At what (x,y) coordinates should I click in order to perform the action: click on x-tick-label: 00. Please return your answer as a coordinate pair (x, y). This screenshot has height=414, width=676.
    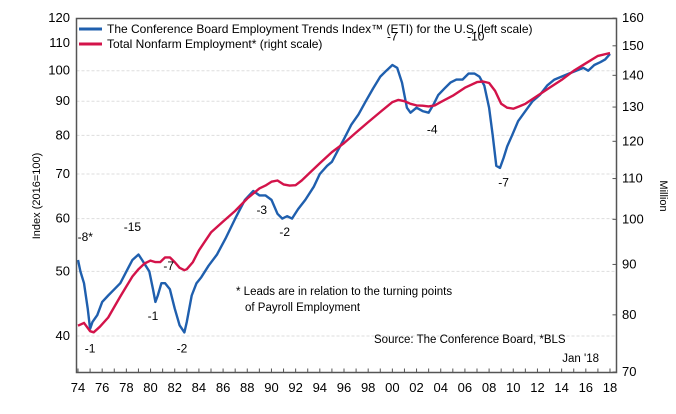
    Looking at the image, I should click on (392, 387).